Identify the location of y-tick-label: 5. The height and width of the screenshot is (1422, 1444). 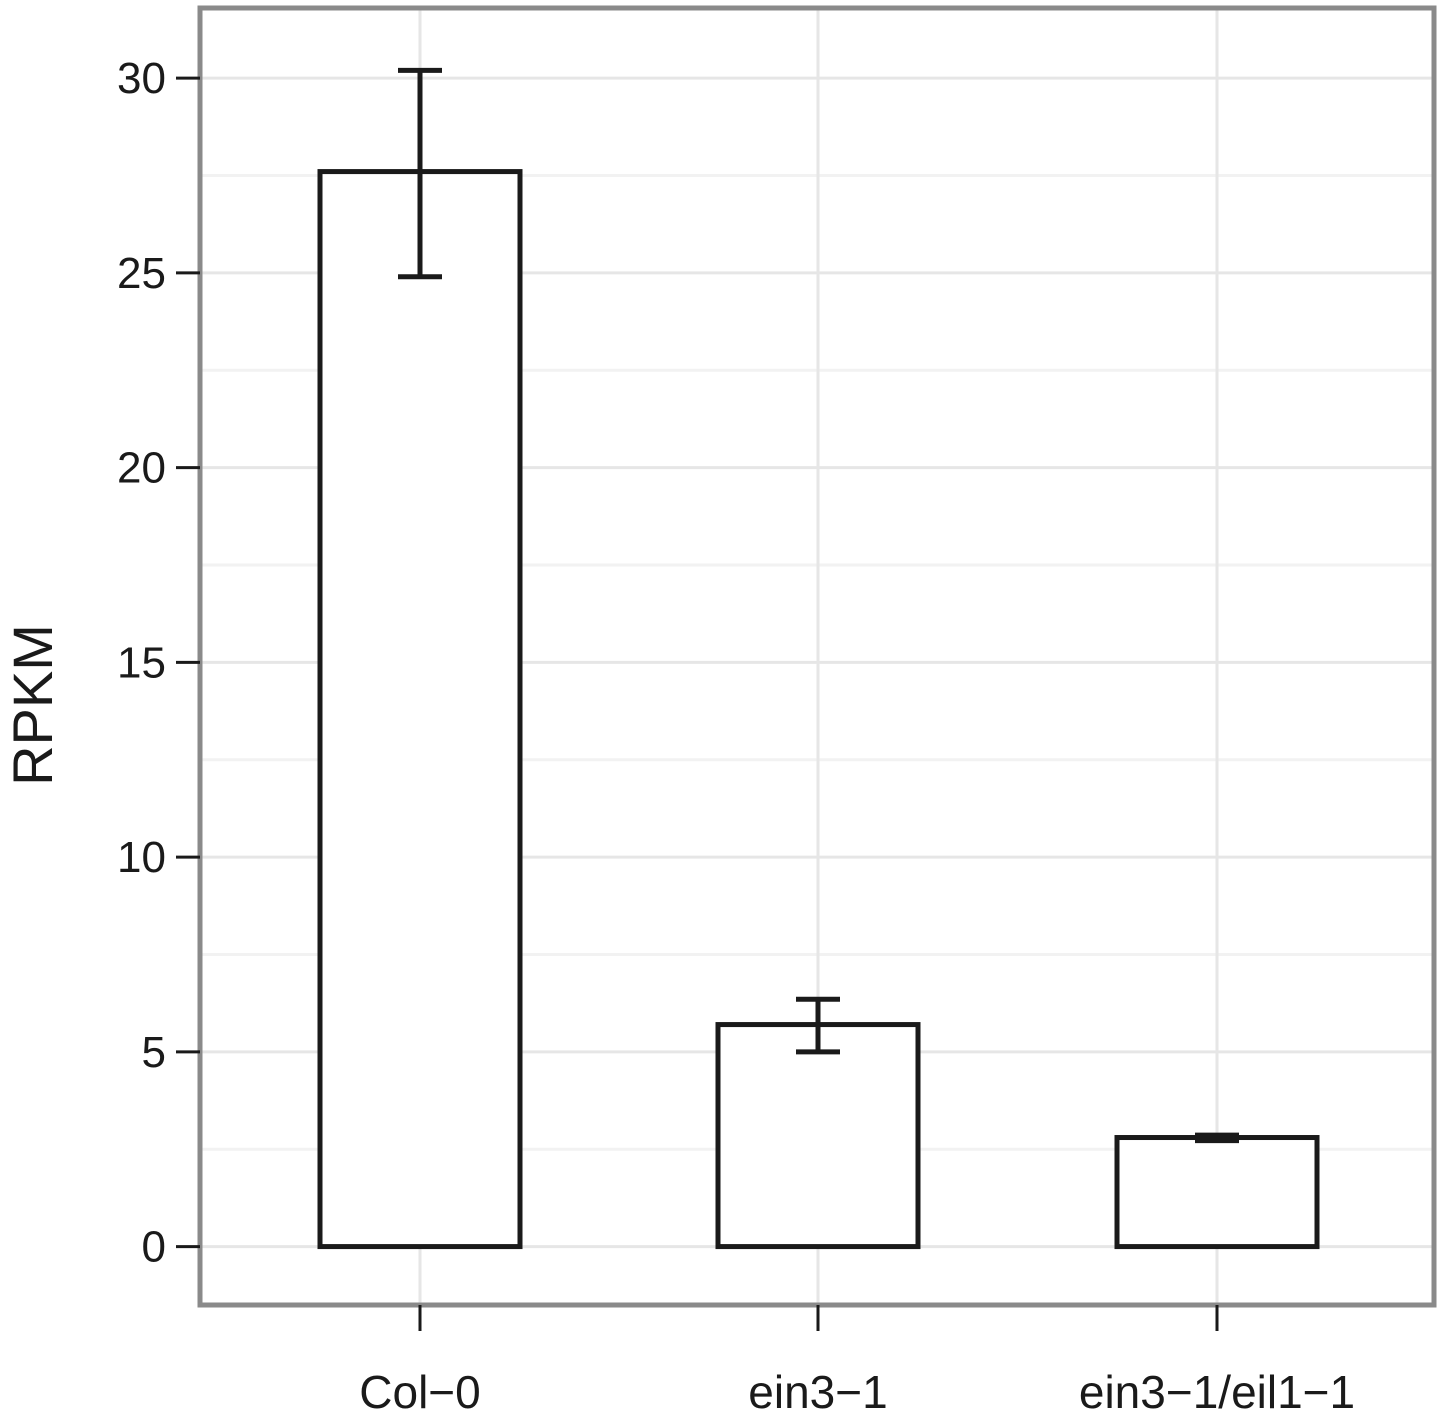
(154, 1052).